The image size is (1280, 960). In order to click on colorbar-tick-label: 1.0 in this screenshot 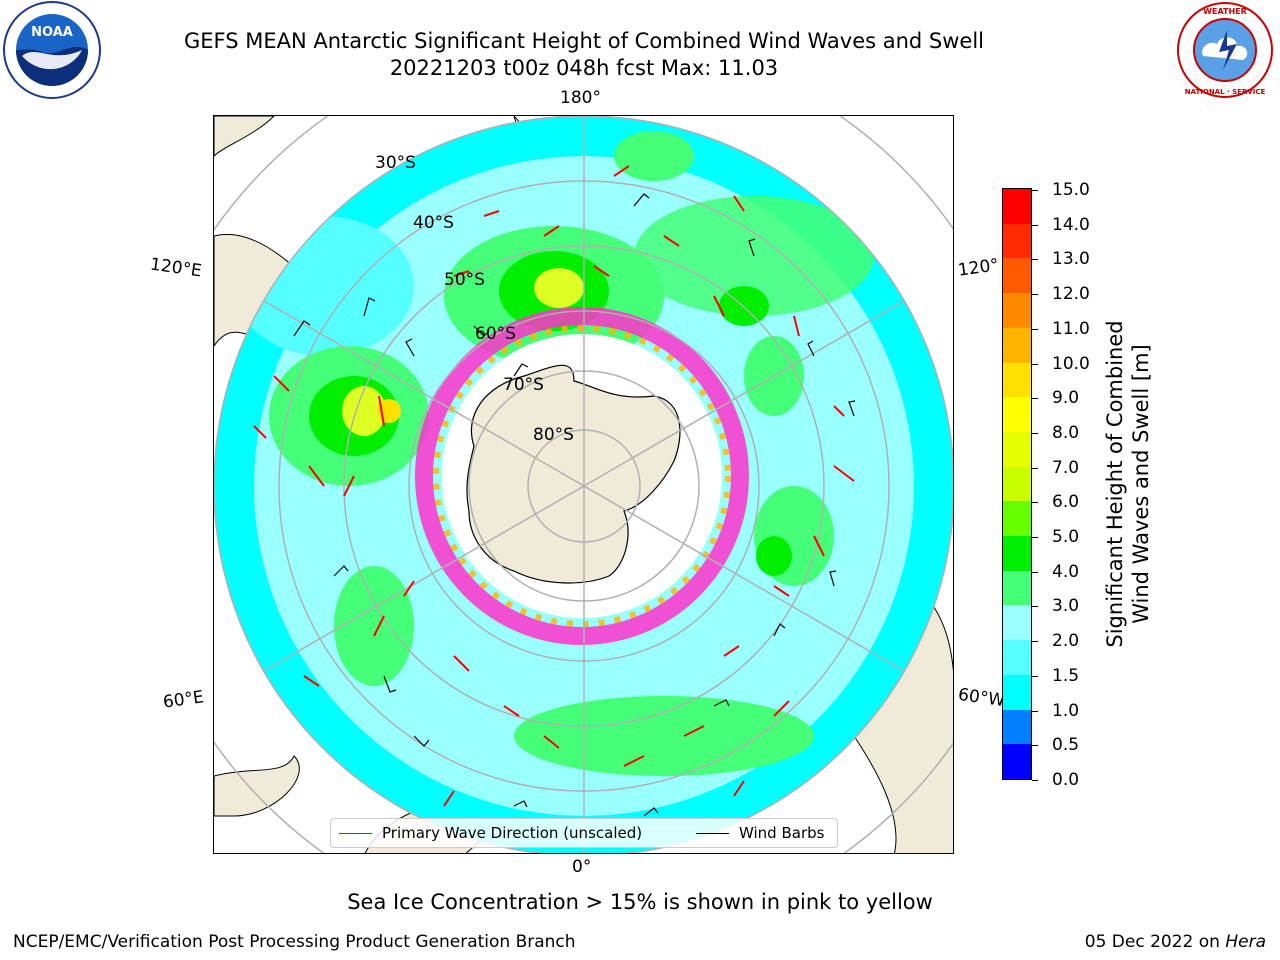, I will do `click(1066, 710)`.